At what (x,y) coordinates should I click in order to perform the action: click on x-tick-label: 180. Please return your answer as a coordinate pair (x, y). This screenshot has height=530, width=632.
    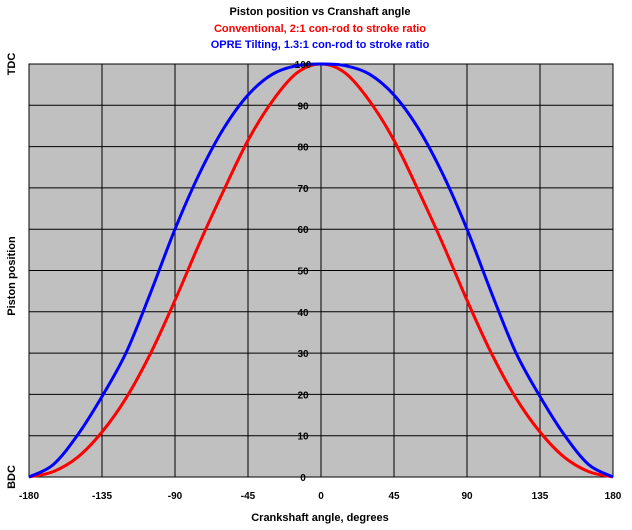
    Looking at the image, I should click on (613, 496).